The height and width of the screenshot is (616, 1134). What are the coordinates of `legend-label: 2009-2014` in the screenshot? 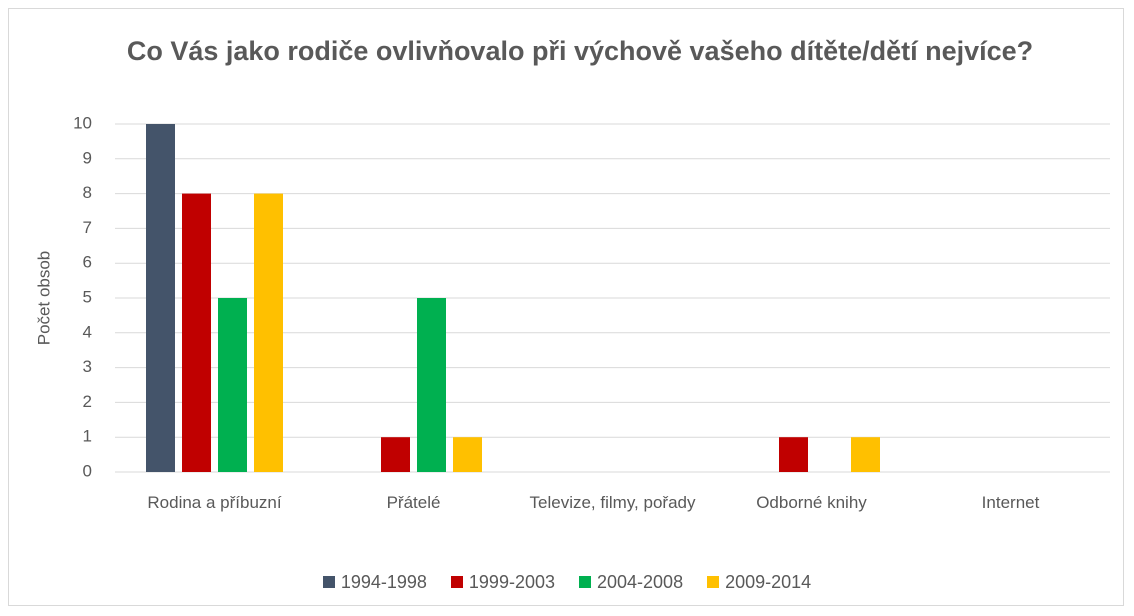 It's located at (768, 582).